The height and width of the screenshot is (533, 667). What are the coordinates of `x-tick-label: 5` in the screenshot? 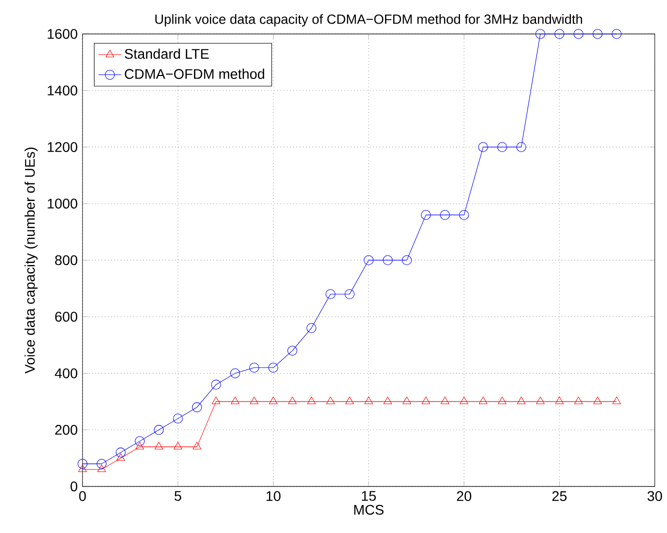 It's located at (178, 496).